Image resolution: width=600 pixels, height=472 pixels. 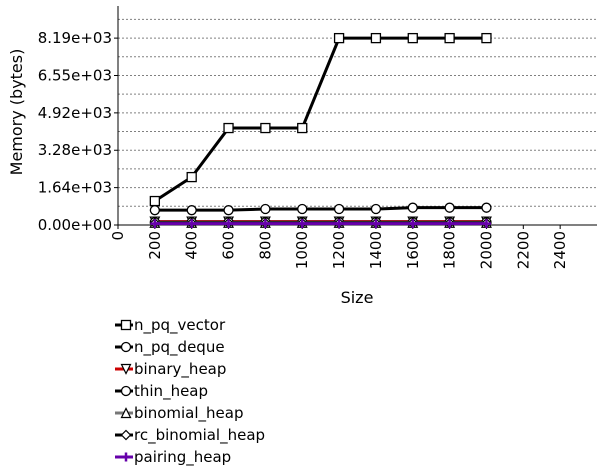 What do you see at coordinates (180, 369) in the screenshot?
I see `legend-label: binary_heap` at bounding box center [180, 369].